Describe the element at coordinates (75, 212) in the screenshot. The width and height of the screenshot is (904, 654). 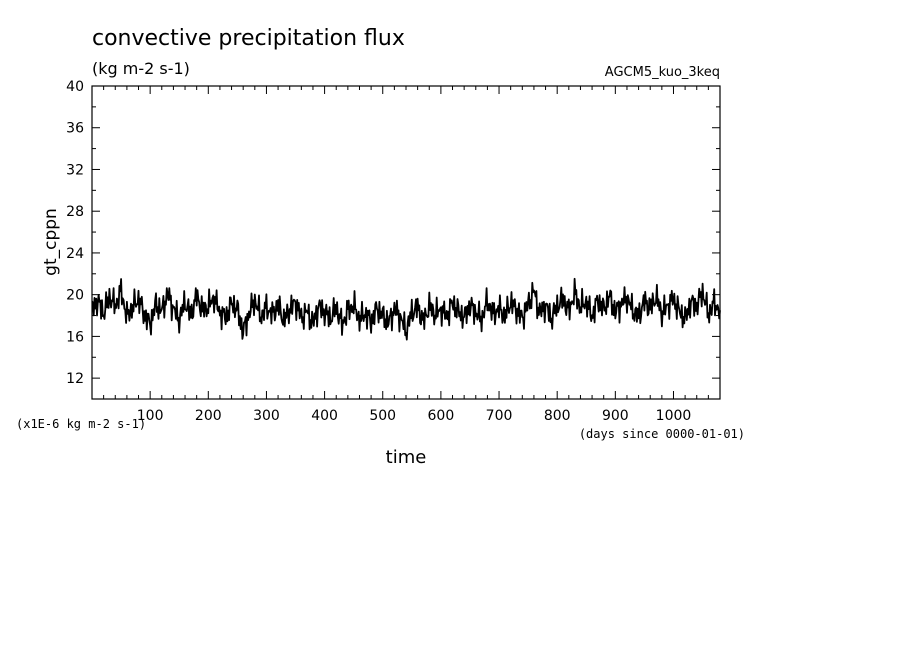
I see `y-tick-label: 28` at that location.